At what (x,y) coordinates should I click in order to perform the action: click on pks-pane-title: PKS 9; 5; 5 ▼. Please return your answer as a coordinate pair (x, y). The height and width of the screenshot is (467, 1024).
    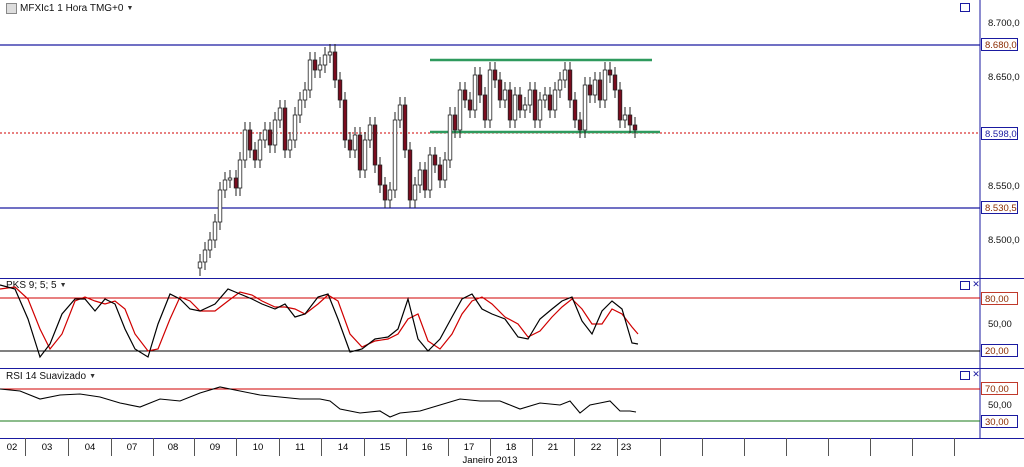
    Looking at the image, I should click on (36, 285).